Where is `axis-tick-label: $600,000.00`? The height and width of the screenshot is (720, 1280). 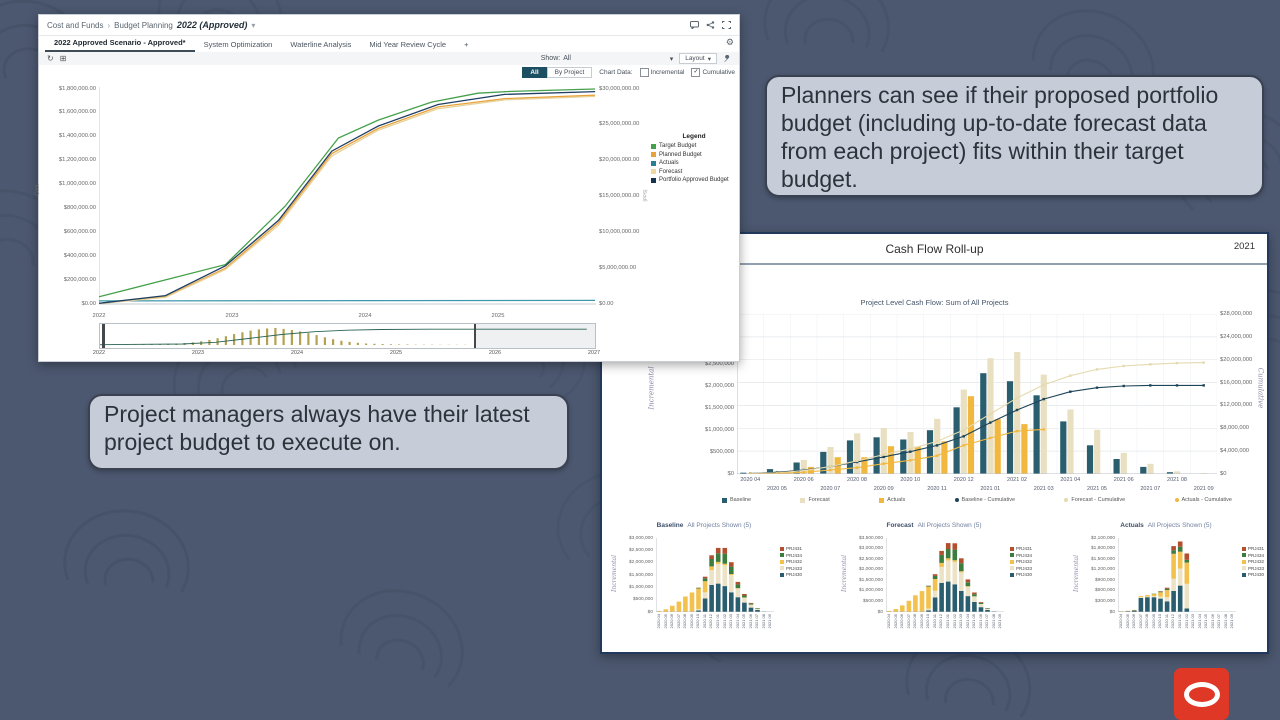
axis-tick-label: $600,000.00 is located at coordinates (79, 231).